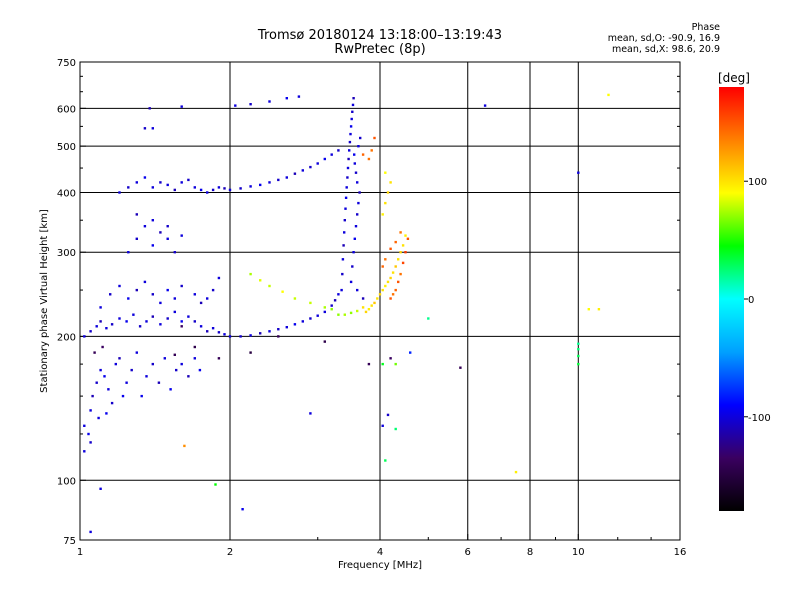 This screenshot has width=800, height=600. I want to click on x-axis: 1 2 4 6 8 10 16, so click(382, 546).